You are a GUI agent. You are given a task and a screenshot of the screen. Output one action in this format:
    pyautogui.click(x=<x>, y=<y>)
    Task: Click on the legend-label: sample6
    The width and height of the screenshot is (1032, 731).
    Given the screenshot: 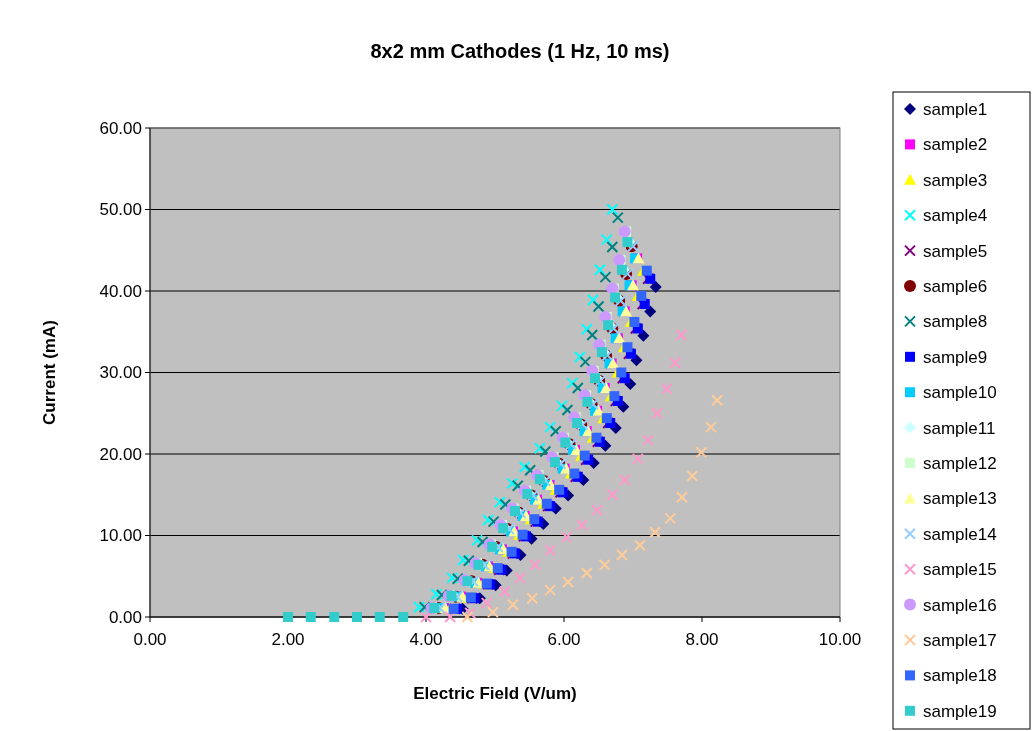 What is the action you would take?
    pyautogui.click(x=955, y=286)
    